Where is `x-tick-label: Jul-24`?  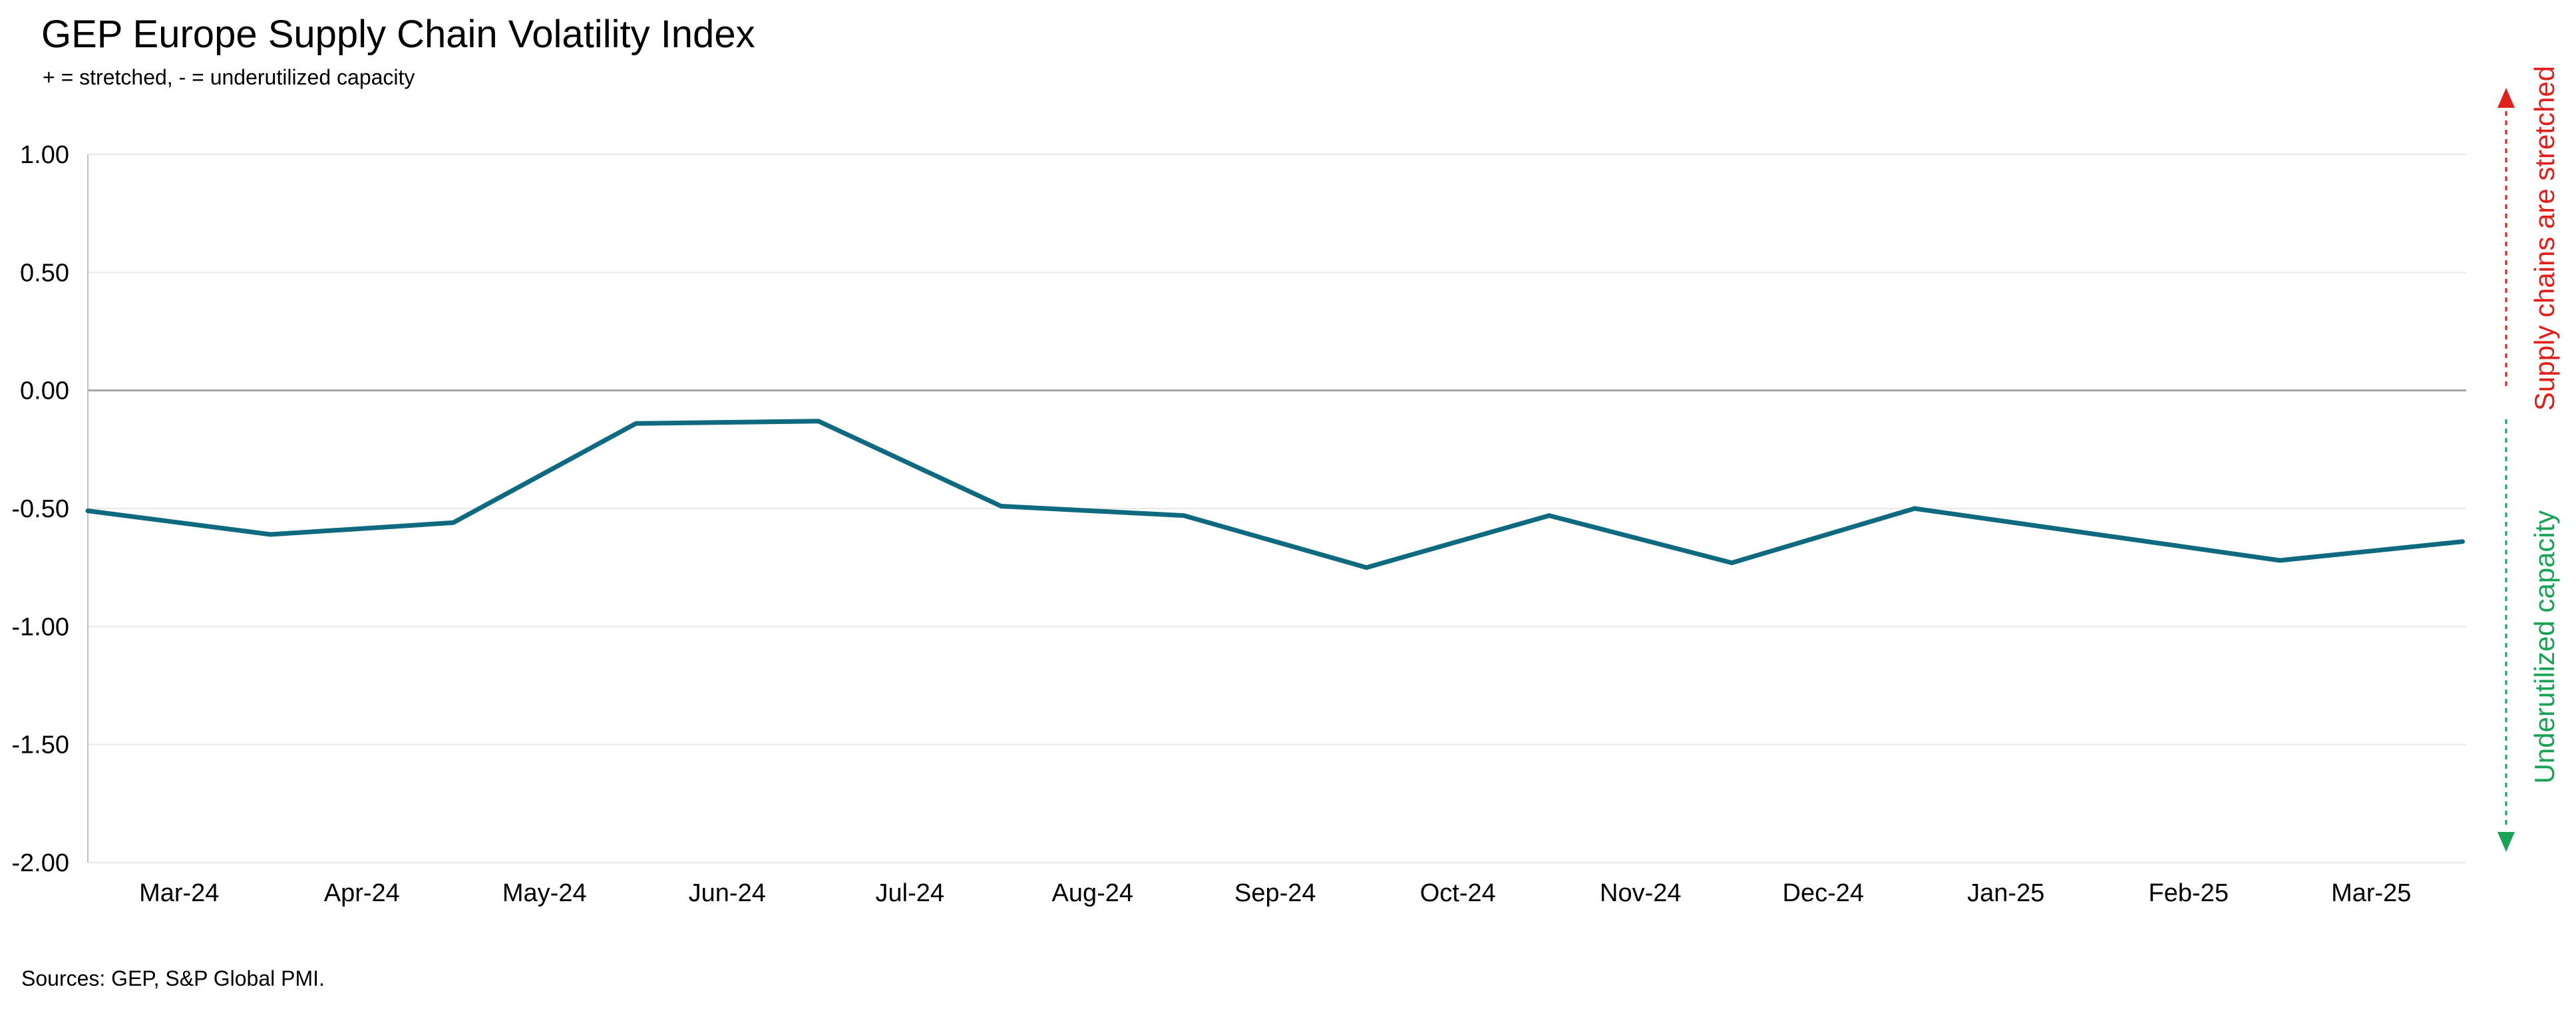 x-tick-label: Jul-24 is located at coordinates (910, 893).